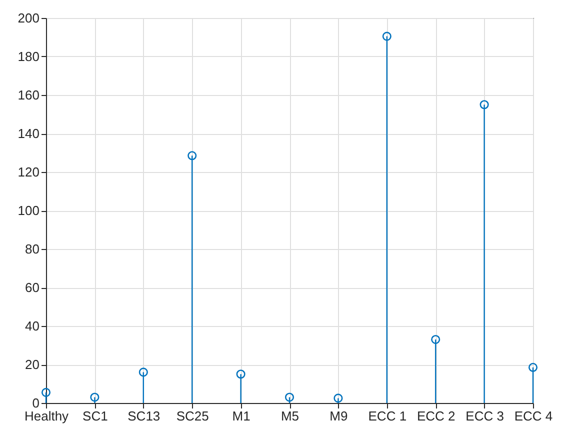 This screenshot has width=565, height=430. What do you see at coordinates (29, 95) in the screenshot?
I see `y-tick-label: 160` at bounding box center [29, 95].